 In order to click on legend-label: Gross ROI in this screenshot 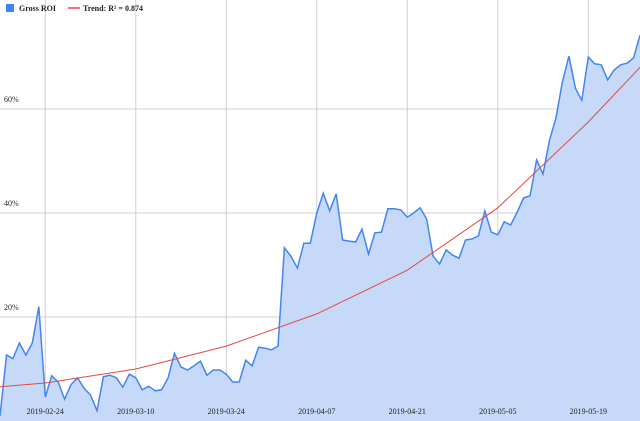, I will do `click(37, 8)`.